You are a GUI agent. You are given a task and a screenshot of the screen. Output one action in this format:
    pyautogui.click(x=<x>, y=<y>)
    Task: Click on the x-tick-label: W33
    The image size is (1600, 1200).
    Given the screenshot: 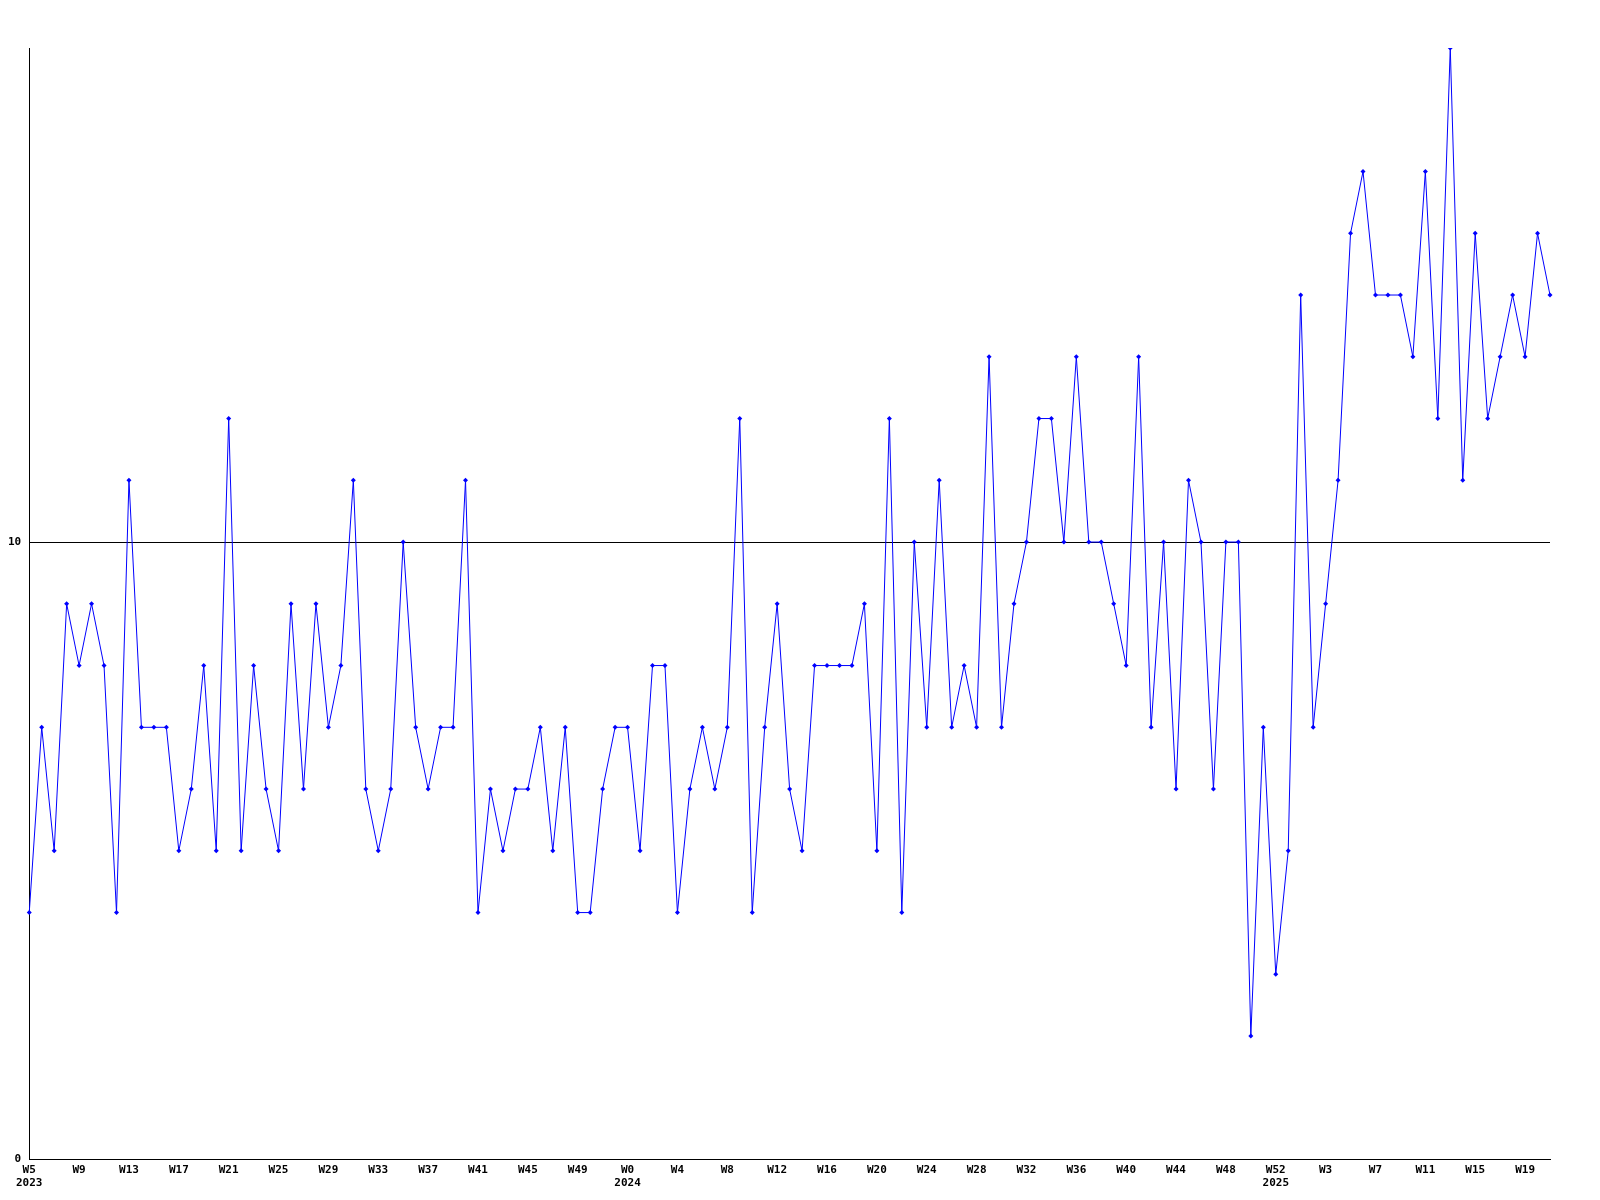 What is the action you would take?
    pyautogui.click(x=378, y=1170)
    